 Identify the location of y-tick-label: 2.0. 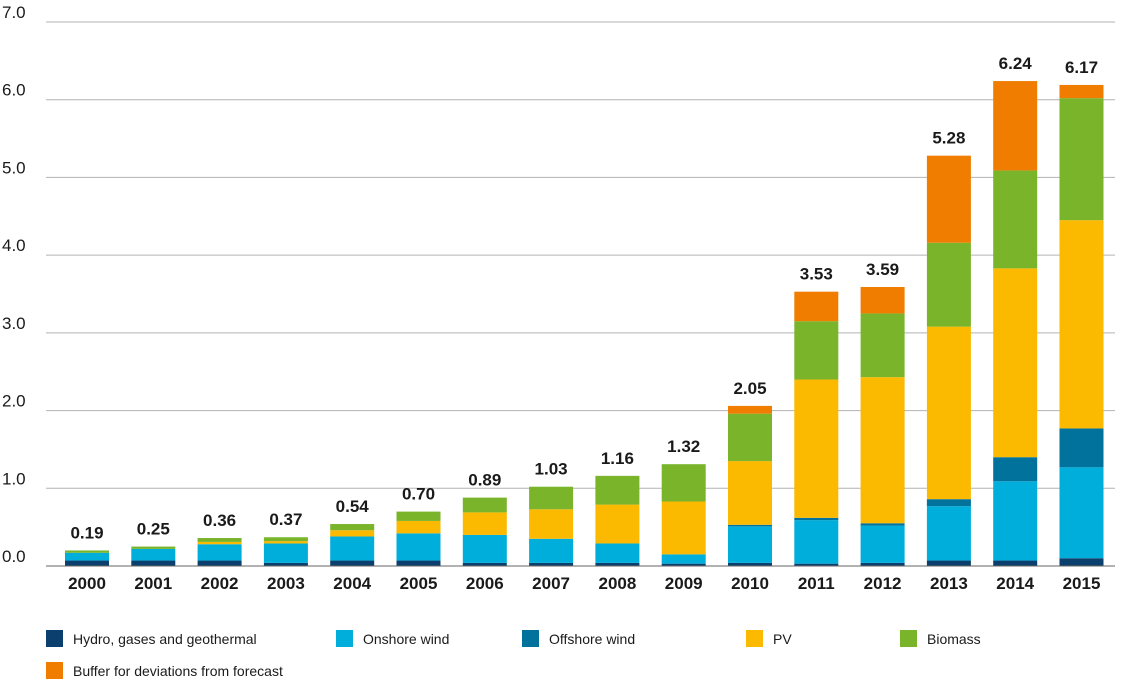
(14, 401).